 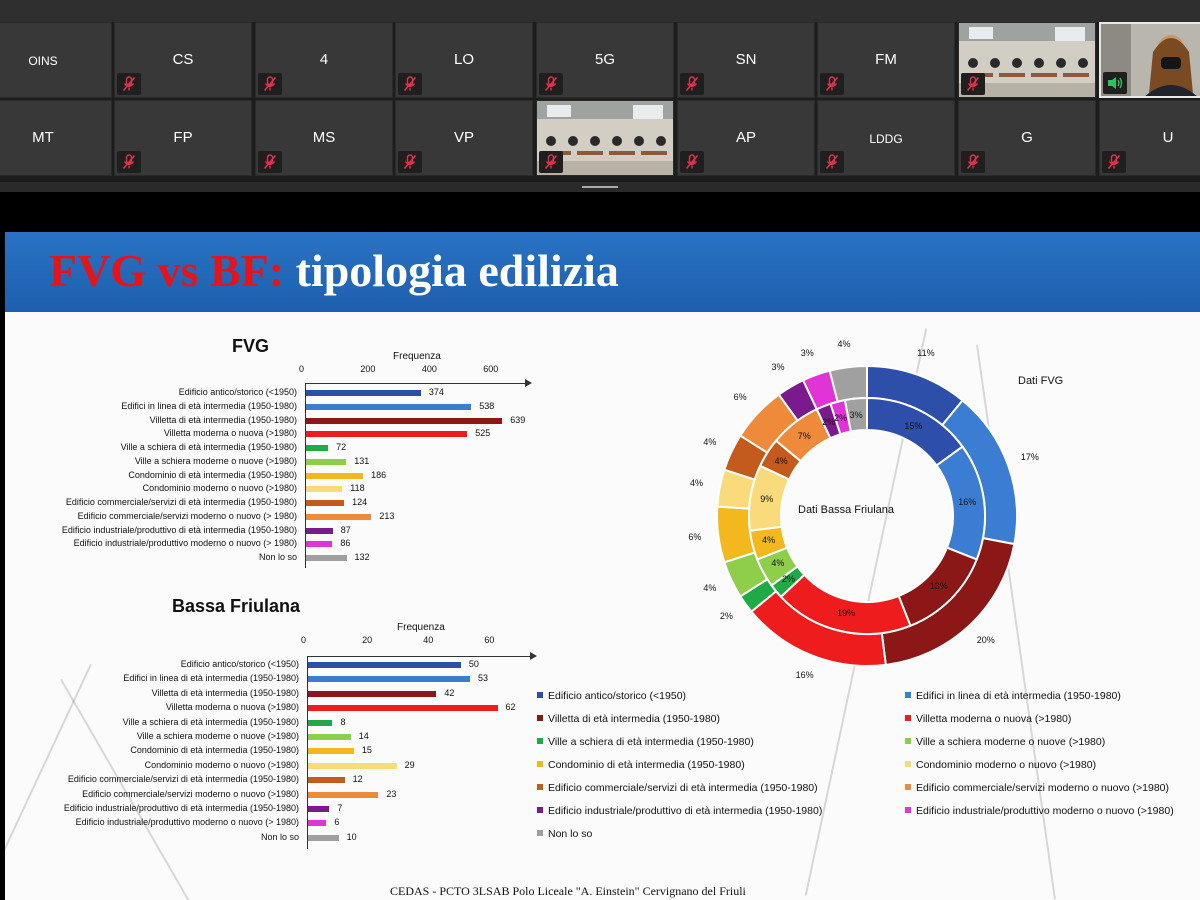 I want to click on participant-tile: FP, so click(x=183, y=138).